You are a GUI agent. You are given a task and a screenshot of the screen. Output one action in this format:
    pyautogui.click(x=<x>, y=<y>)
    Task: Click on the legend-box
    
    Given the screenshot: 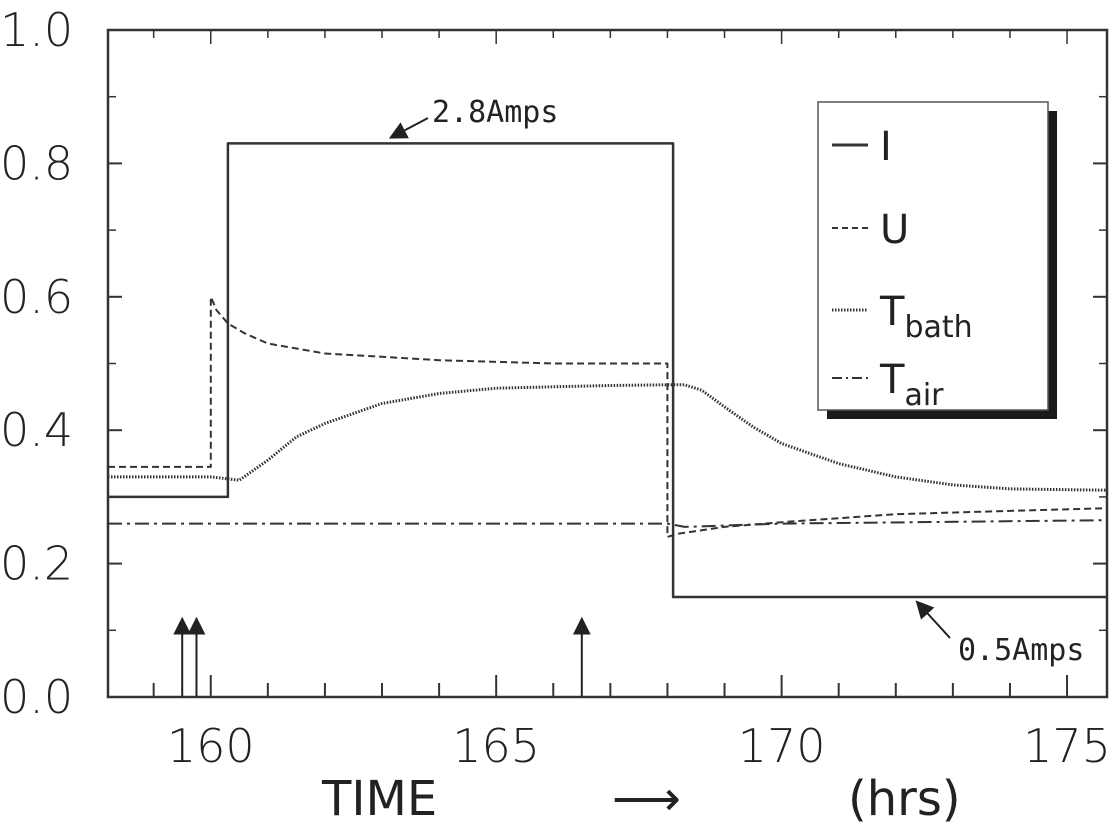 What is the action you would take?
    pyautogui.click(x=933, y=256)
    